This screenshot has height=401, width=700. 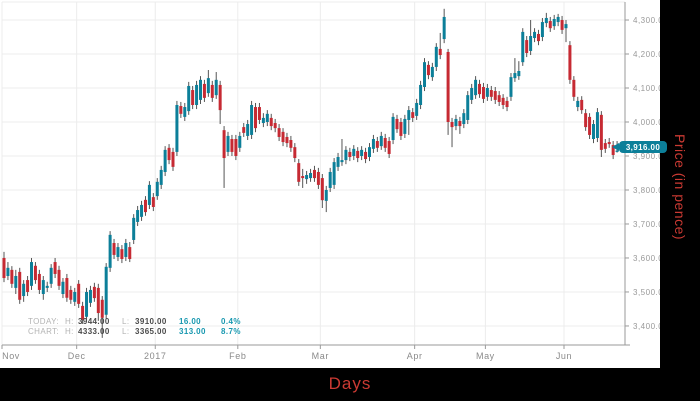 I want to click on y-tick-label: 4,000.00, so click(x=646, y=122).